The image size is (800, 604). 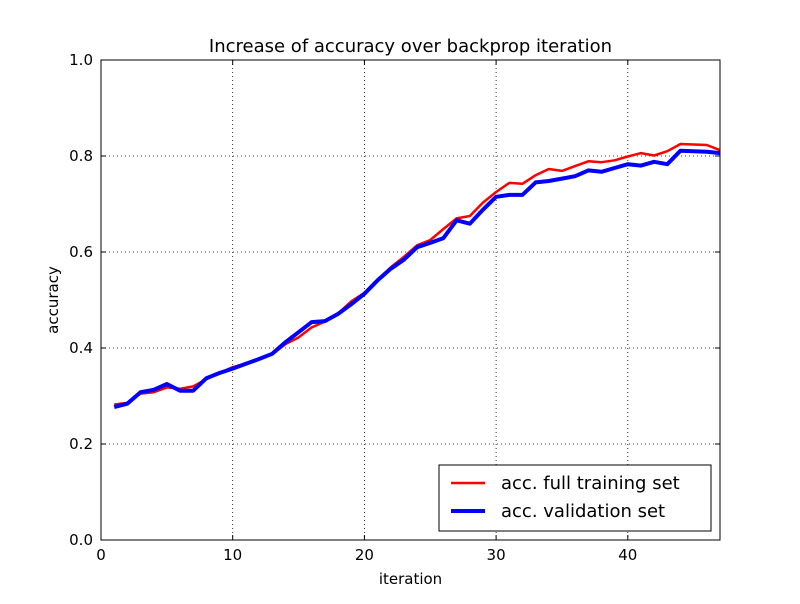 What do you see at coordinates (81, 540) in the screenshot?
I see `y-tick-label: 0.0` at bounding box center [81, 540].